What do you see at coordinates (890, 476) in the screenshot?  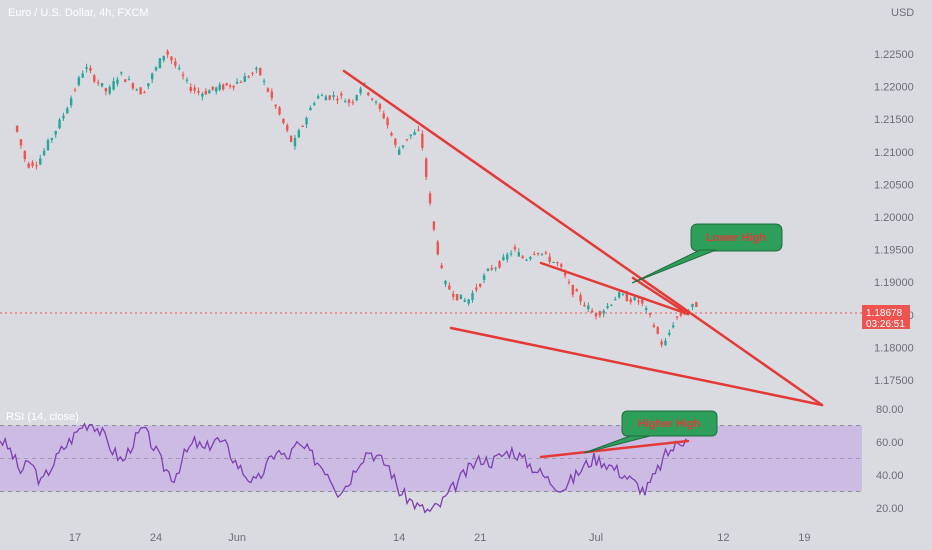 I see `rsi-tick-label: 40.00` at bounding box center [890, 476].